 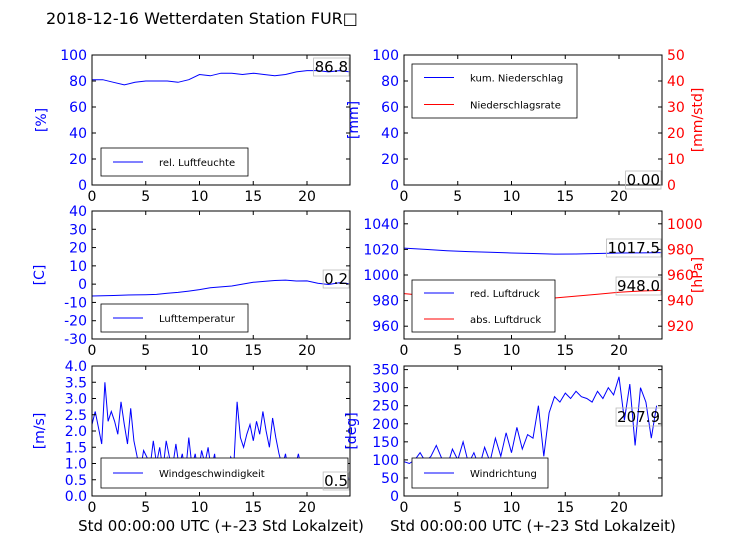 What do you see at coordinates (676, 134) in the screenshot?
I see `y-tick-label-right: 20` at bounding box center [676, 134].